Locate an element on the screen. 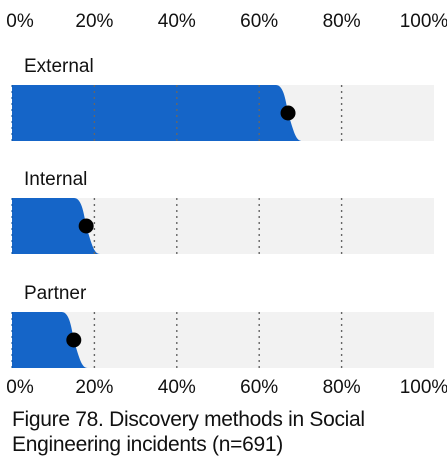 This screenshot has height=473, width=447. caption-line-2: Engineering incidents (n=691) is located at coordinates (147, 444).